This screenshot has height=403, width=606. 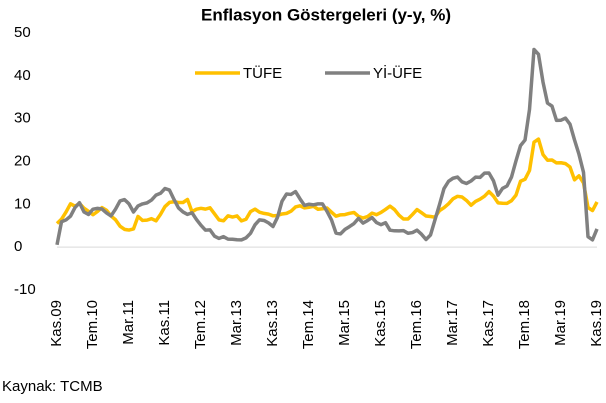 What do you see at coordinates (164, 323) in the screenshot?
I see `x-tick-label: Kas.11` at bounding box center [164, 323].